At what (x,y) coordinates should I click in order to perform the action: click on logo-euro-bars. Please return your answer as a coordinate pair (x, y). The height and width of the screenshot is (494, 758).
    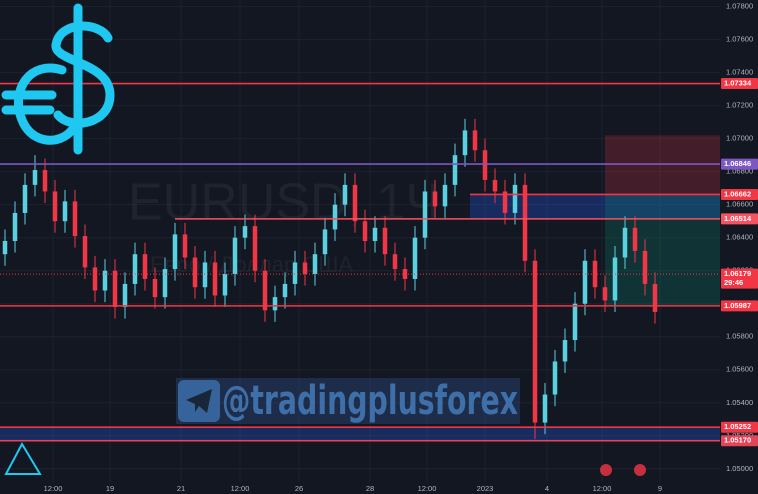
    Looking at the image, I should click on (29, 102).